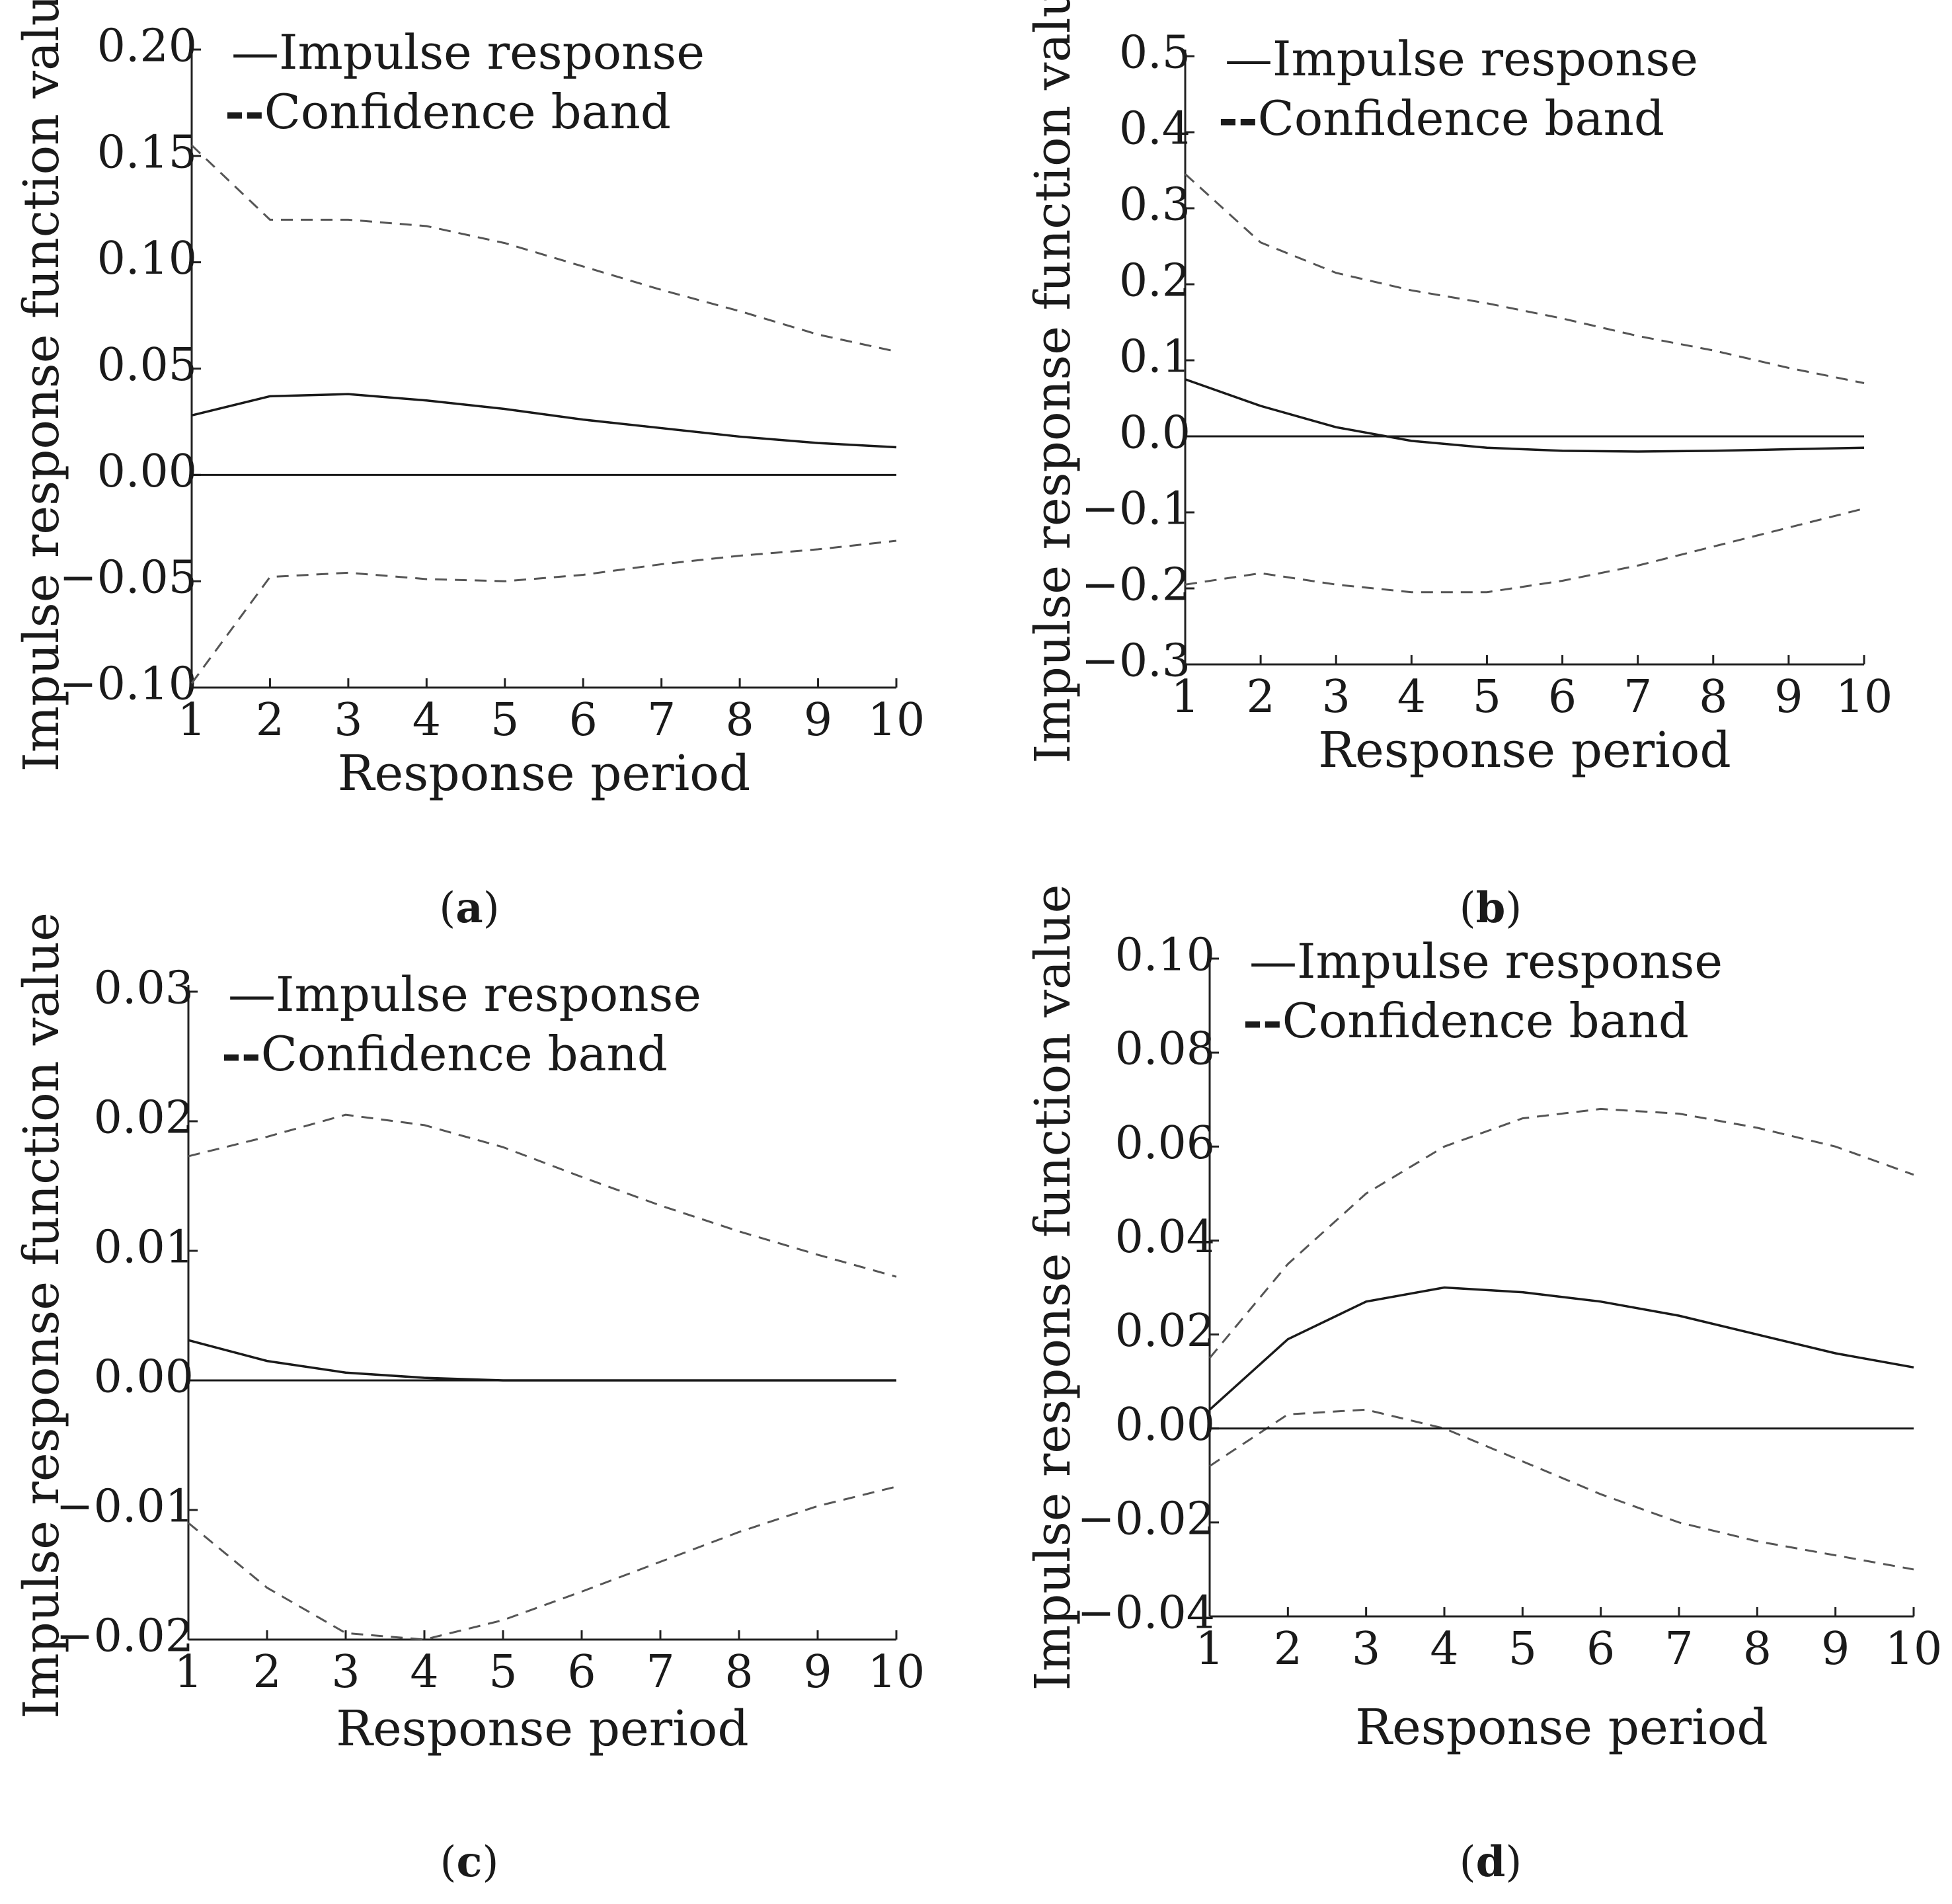 Image resolution: width=1952 pixels, height=1904 pixels. What do you see at coordinates (1146, 1613) in the screenshot?
I see `y-tick-label: −0.04` at bounding box center [1146, 1613].